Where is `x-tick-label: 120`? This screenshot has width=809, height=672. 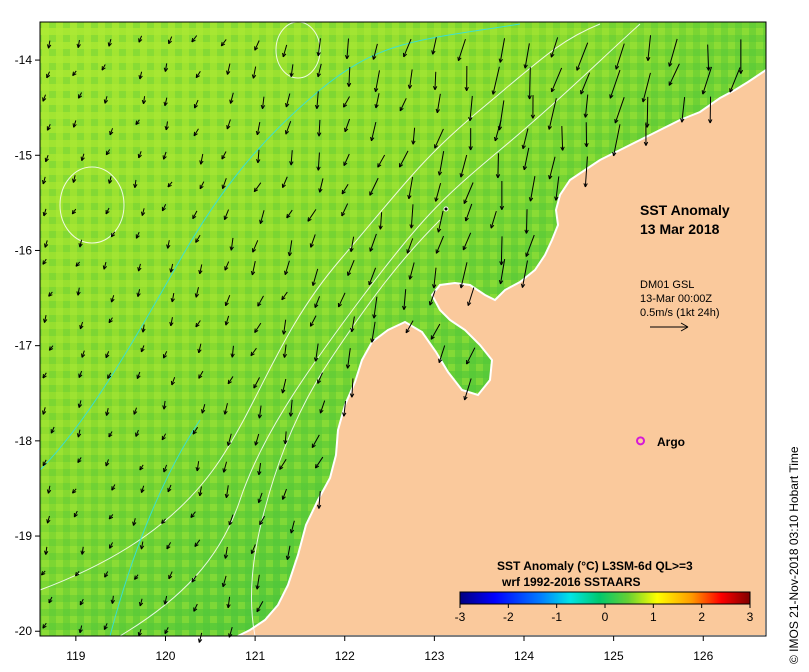 x-tick-label: 120 is located at coordinates (165, 656).